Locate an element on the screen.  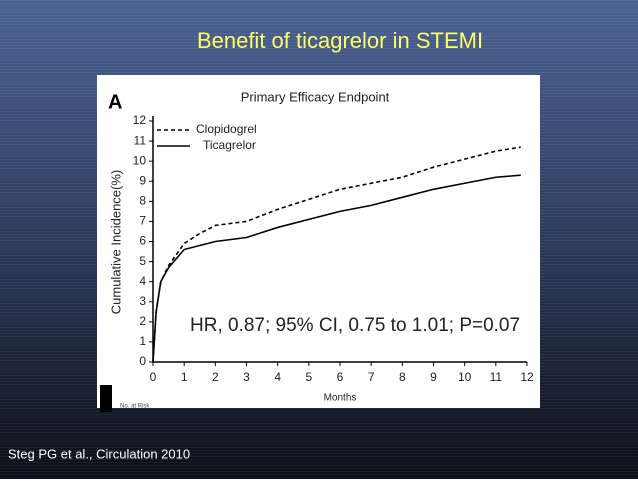
chart-title: Primary Efficacy Endpoint is located at coordinates (315, 96).